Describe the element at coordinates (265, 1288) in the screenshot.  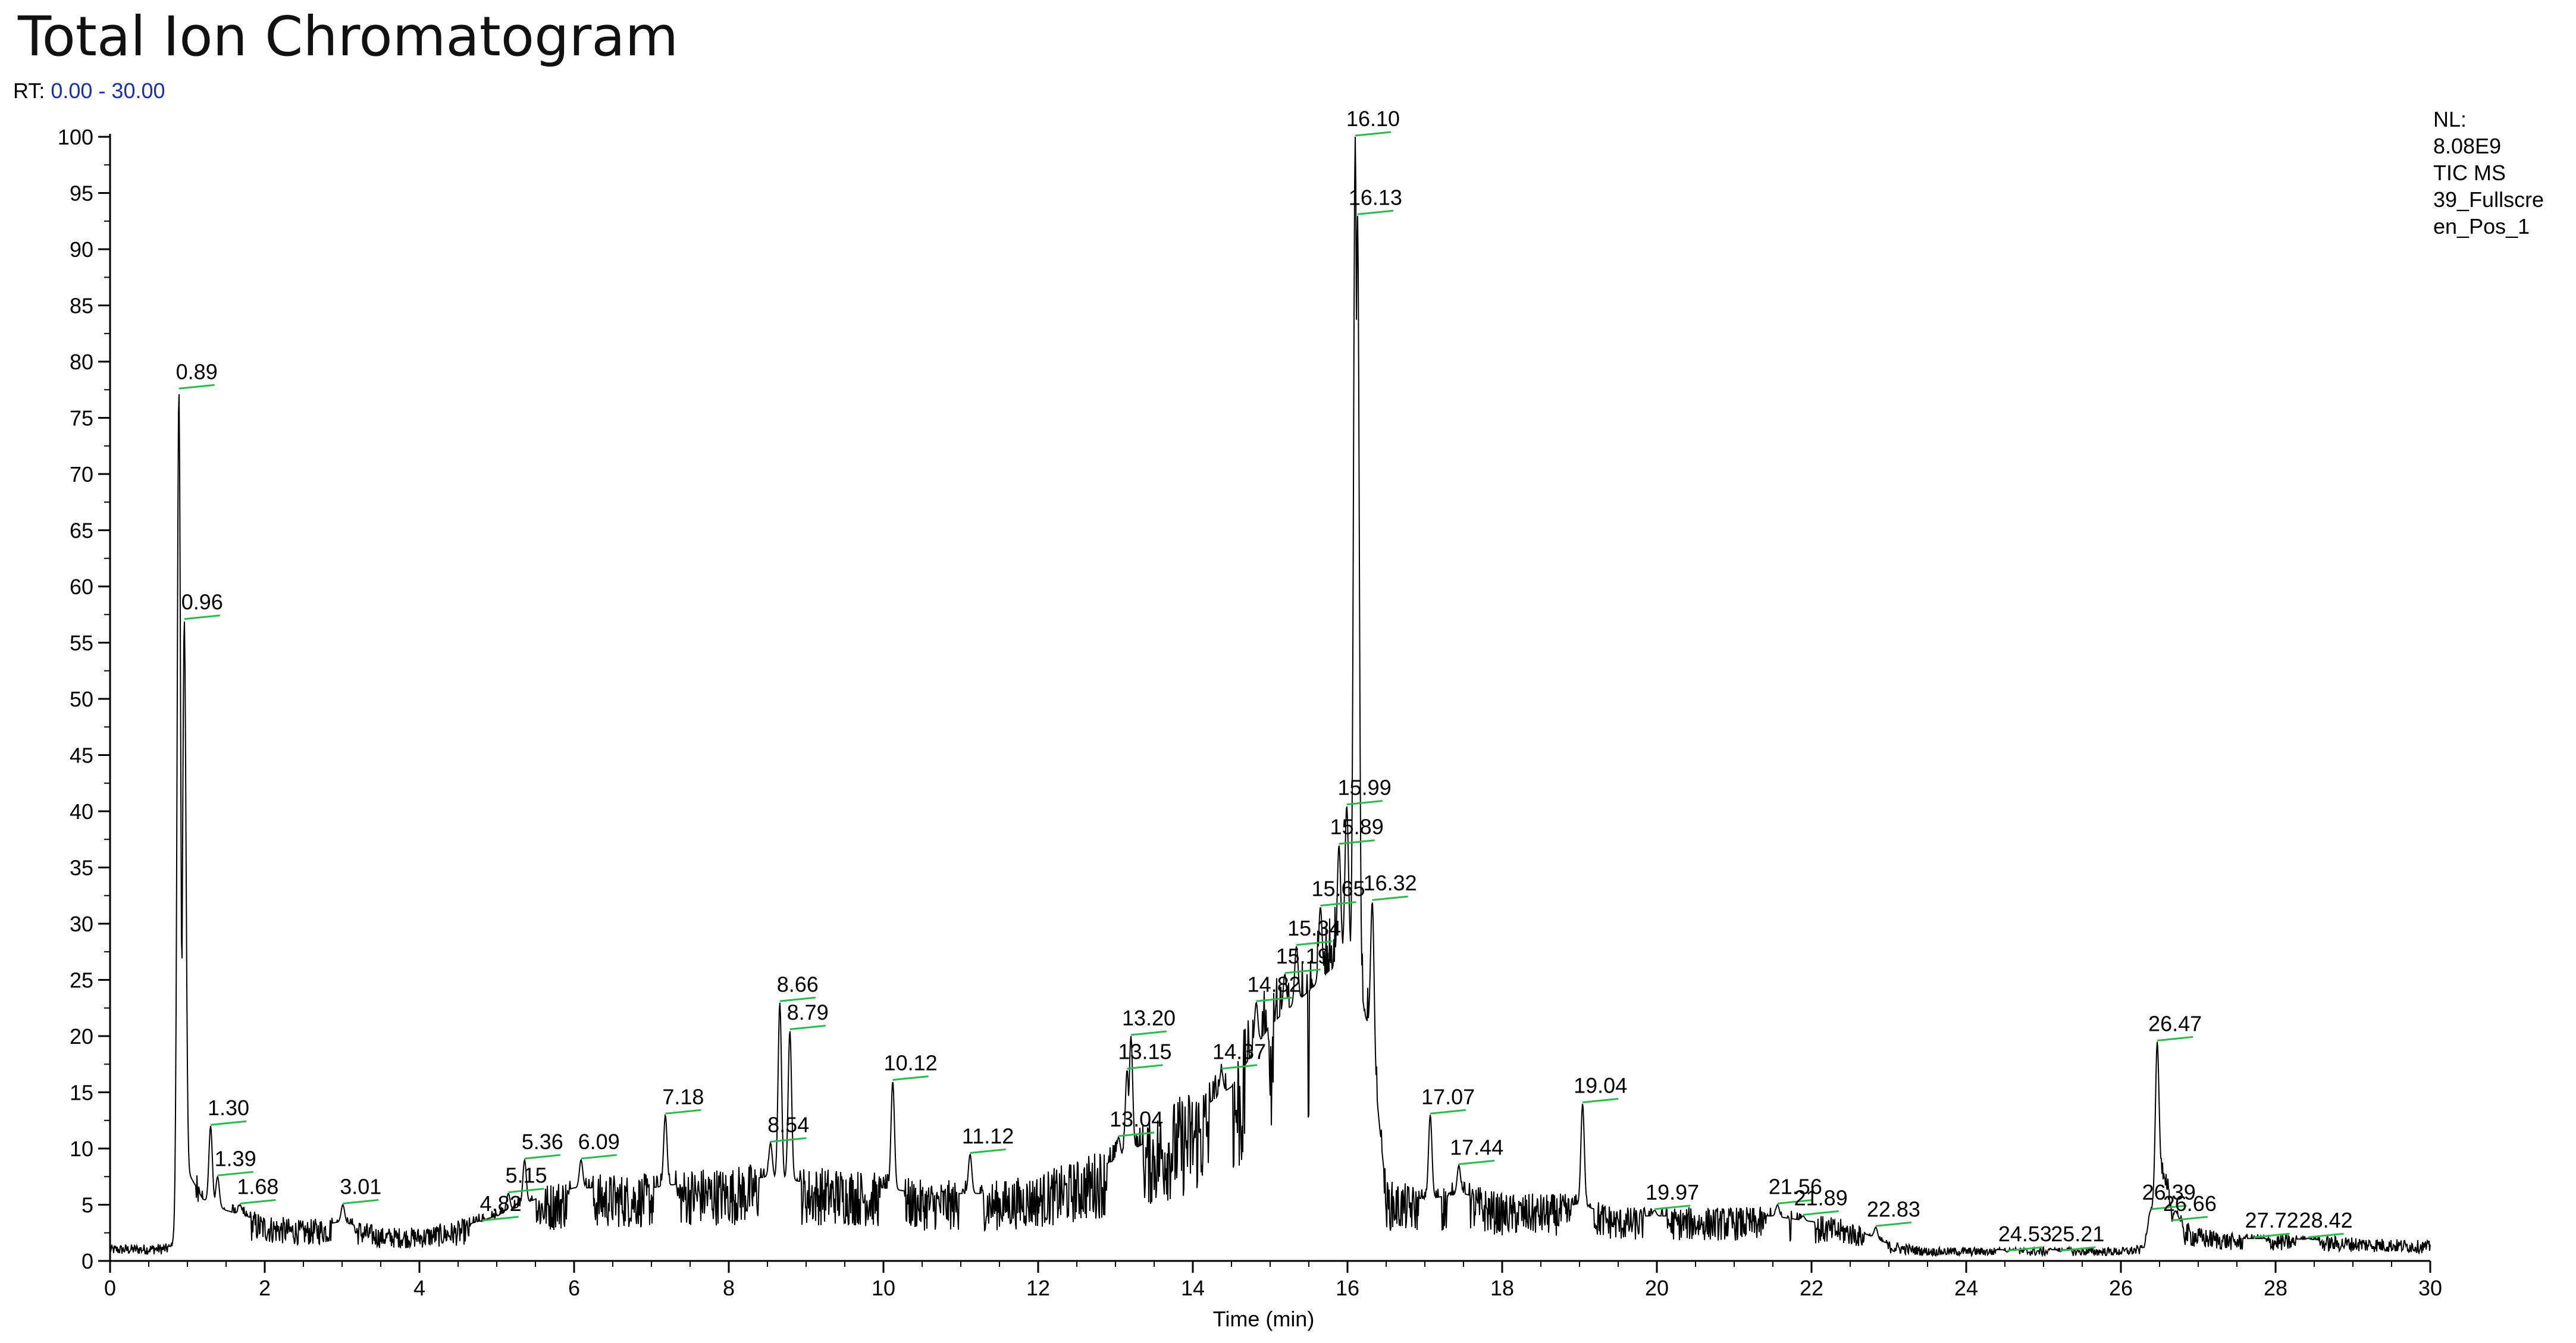
I see `x-tick-label: 2` at that location.